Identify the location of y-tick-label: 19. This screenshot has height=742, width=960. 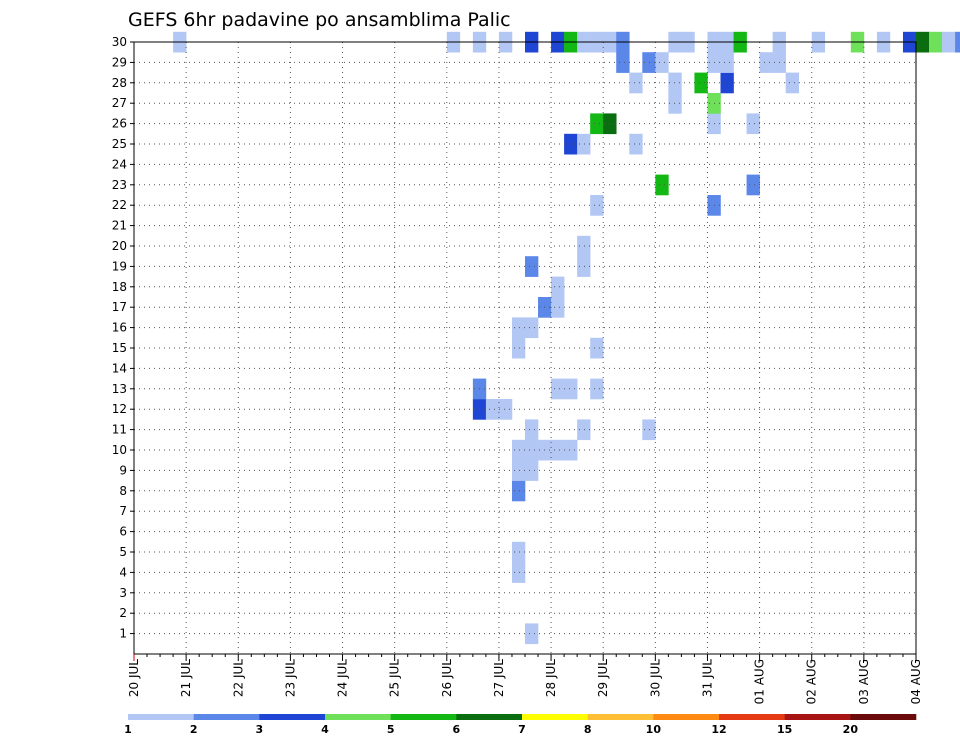
(119, 266).